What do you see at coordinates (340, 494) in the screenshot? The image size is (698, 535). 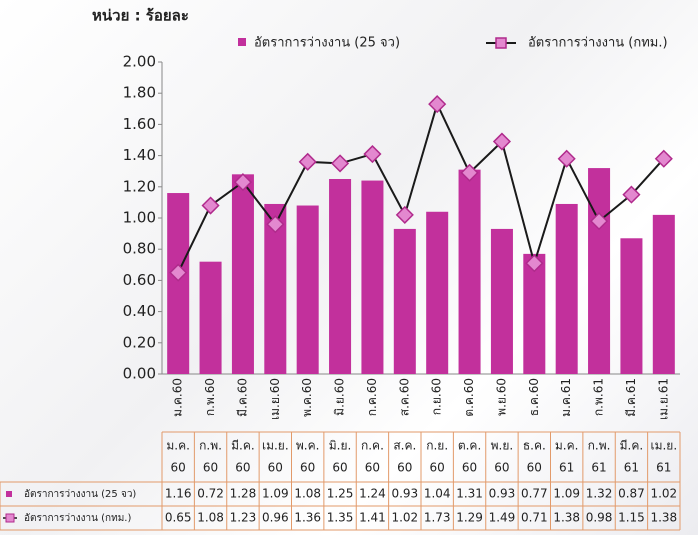 I see `table-value: 1.25` at bounding box center [340, 494].